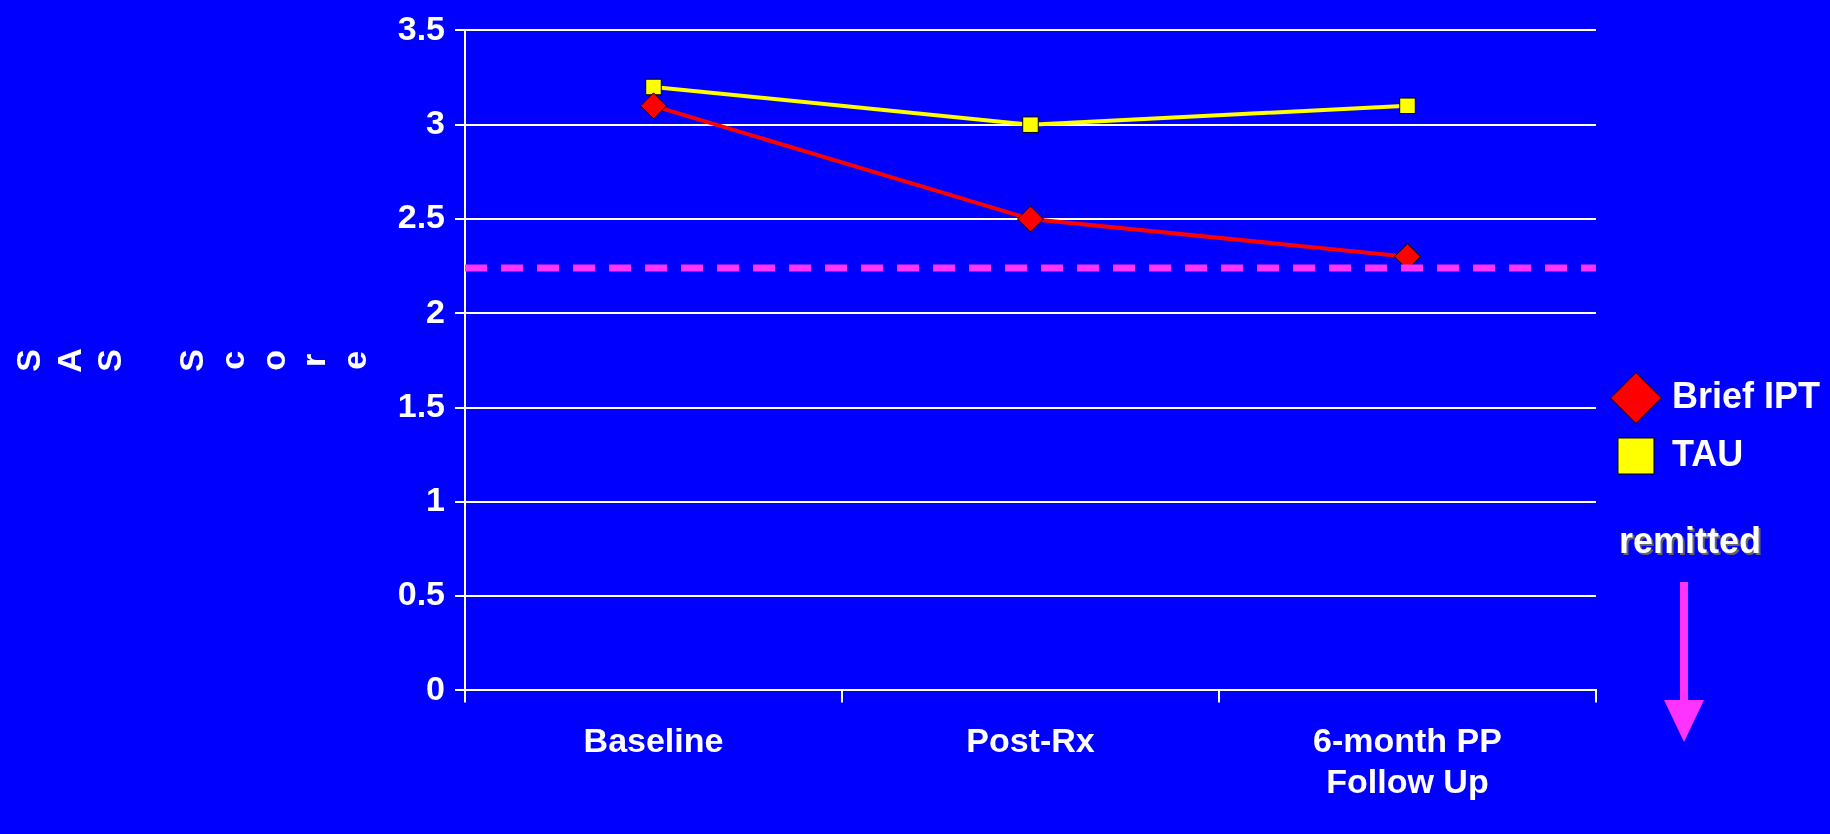 The height and width of the screenshot is (834, 1830). What do you see at coordinates (1746, 395) in the screenshot?
I see `legend-label: Brief IPT` at bounding box center [1746, 395].